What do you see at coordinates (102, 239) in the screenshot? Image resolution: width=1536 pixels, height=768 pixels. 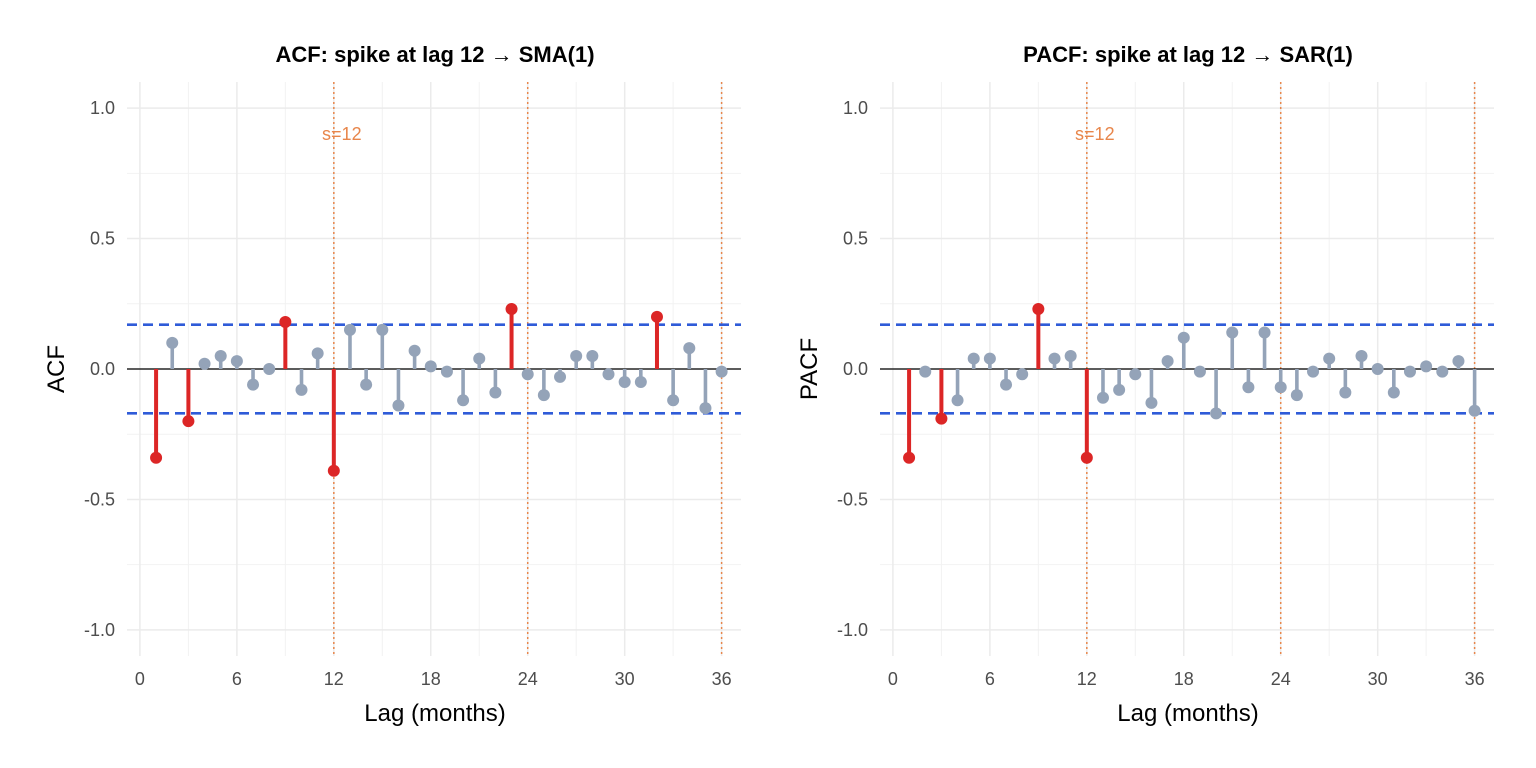 I see `acf-y-tick-label: 0.5` at bounding box center [102, 239].